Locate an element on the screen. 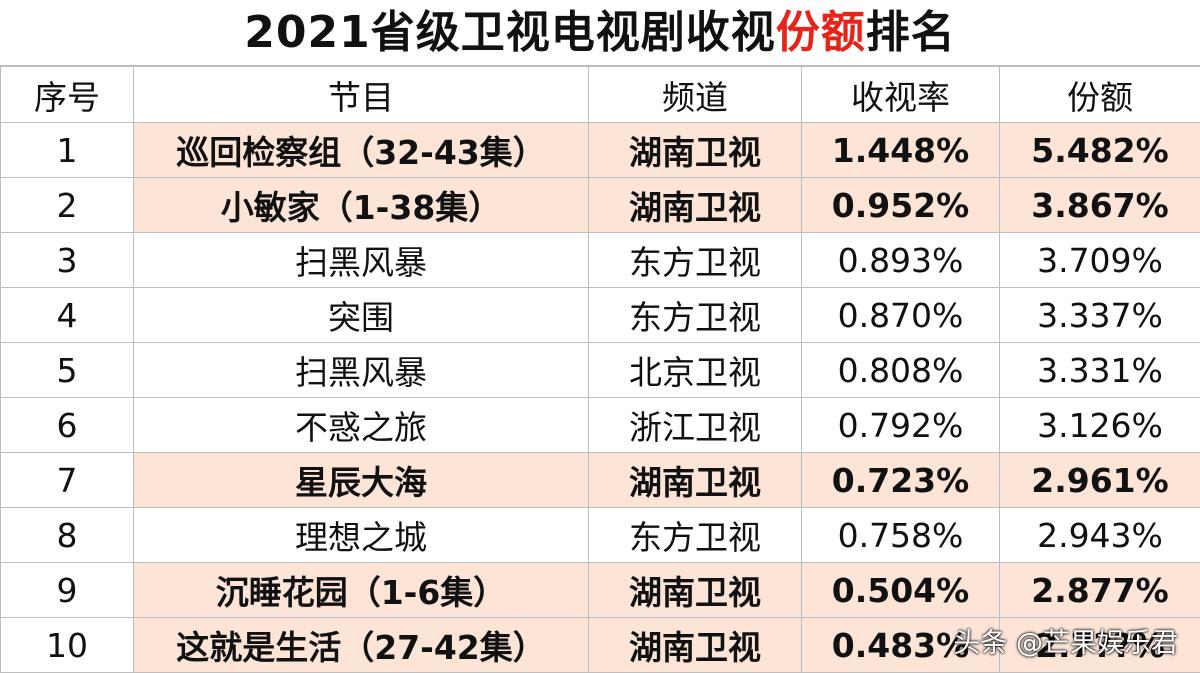 This screenshot has height=673, width=1200. cell-program: 星辰大海 is located at coordinates (361, 480).